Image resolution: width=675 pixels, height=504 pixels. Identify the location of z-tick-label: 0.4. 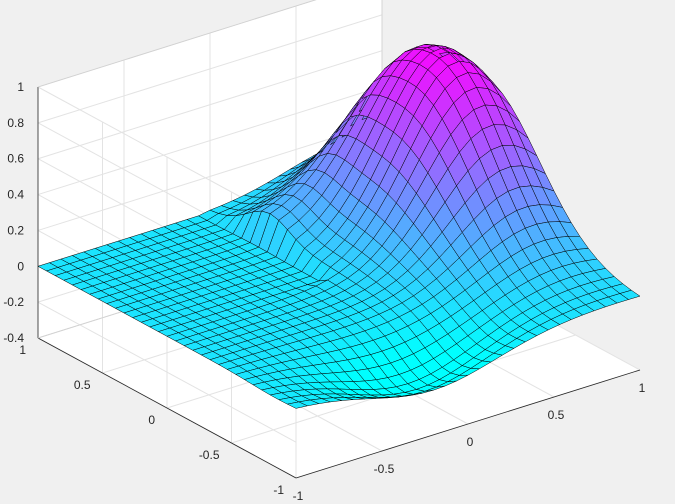
(15, 195).